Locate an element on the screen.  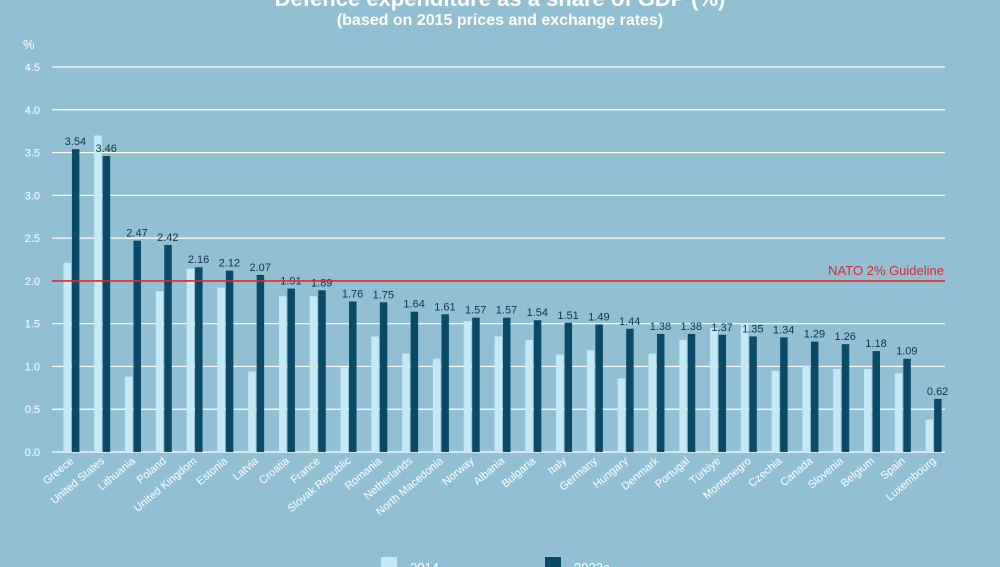
data-label: 1.18 is located at coordinates (875, 344).